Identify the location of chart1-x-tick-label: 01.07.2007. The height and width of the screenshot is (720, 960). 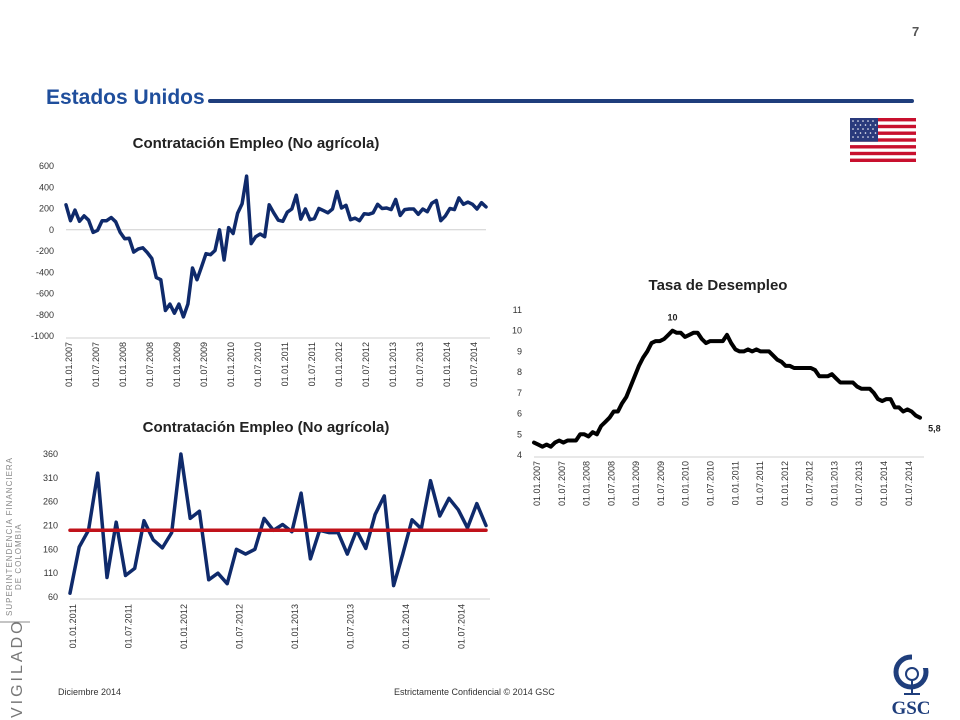
(96, 364).